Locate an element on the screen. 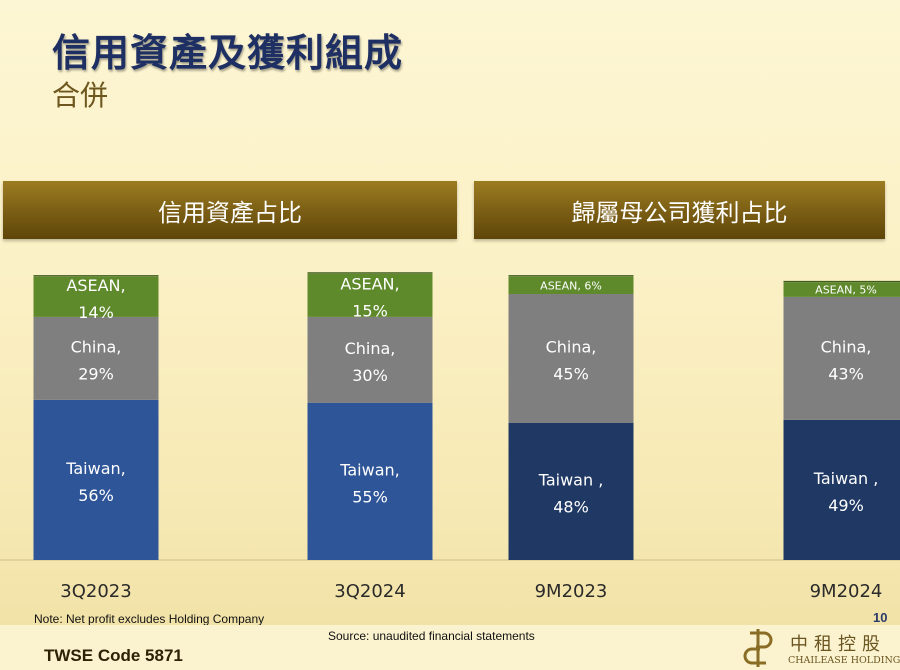 This screenshot has height=670, width=900. credit-assets-banner-label: 信用資產占比 is located at coordinates (230, 212).